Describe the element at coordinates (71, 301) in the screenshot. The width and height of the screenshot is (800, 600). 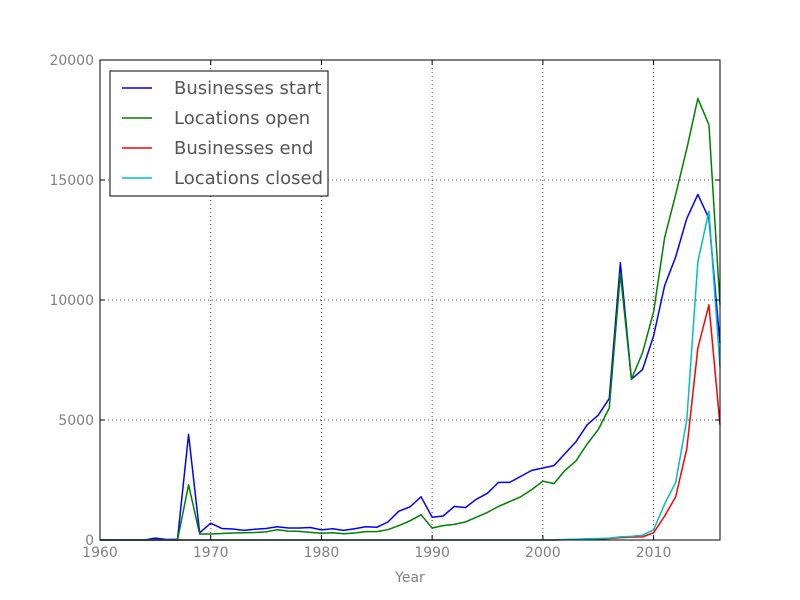
I see `y-tick-label: 10000` at that location.